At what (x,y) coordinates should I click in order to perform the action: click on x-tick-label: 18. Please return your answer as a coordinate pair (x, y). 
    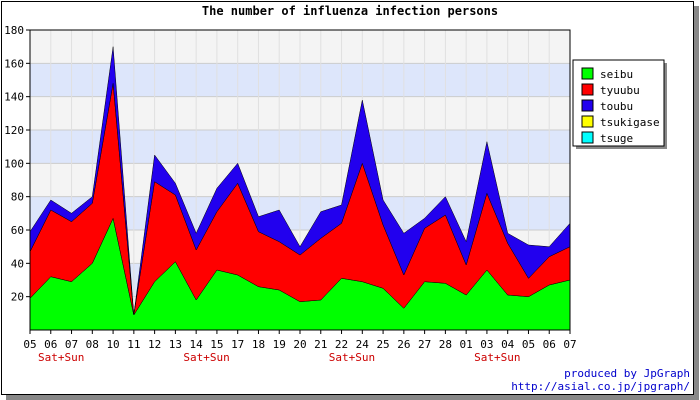
    Looking at the image, I should click on (258, 344).